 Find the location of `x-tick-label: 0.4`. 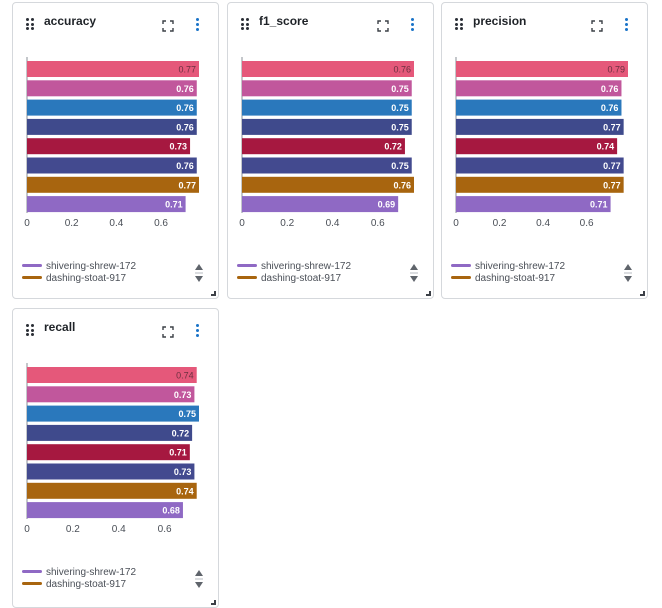

x-tick-label: 0.4 is located at coordinates (543, 223).